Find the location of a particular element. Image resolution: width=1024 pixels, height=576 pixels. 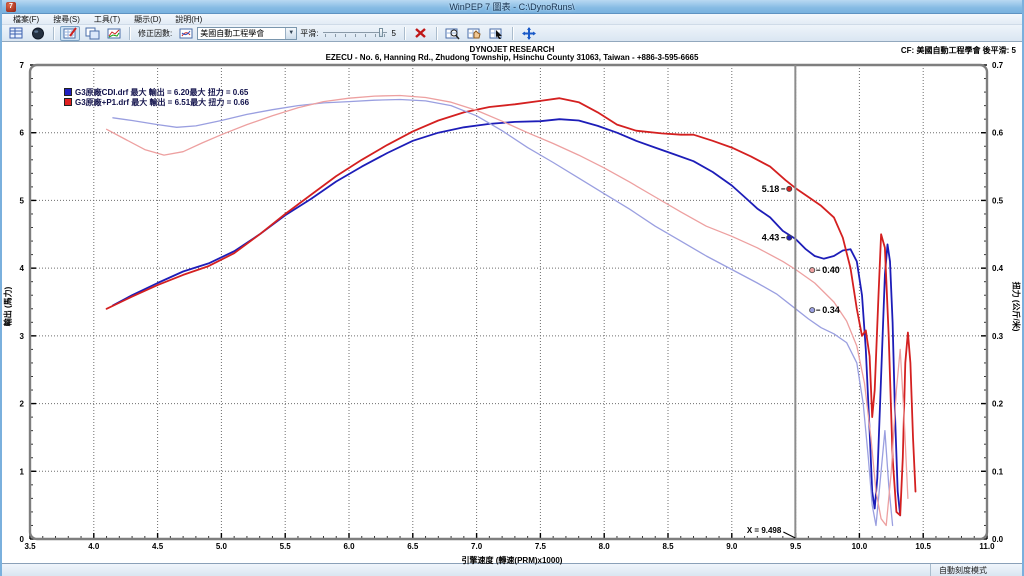

chevron-down-icon: ▼ is located at coordinates (291, 33).